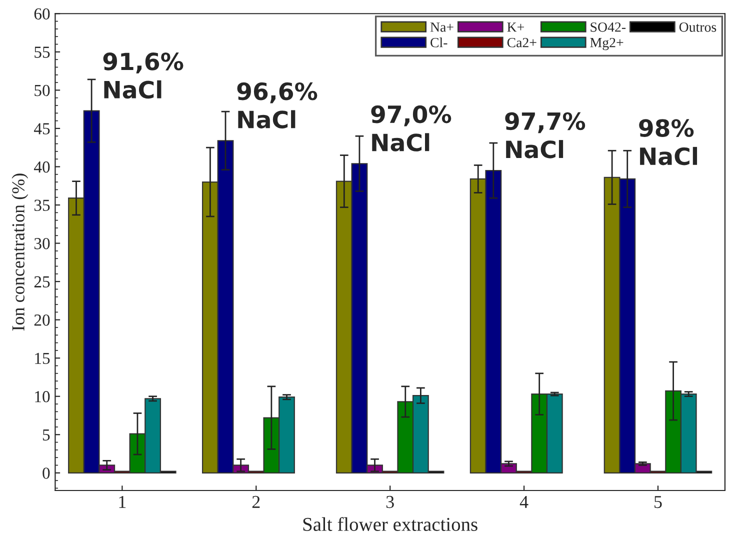 Image resolution: width=736 pixels, height=545 pixels. Describe the element at coordinates (442, 27) in the screenshot. I see `legend-label: Na+` at that location.